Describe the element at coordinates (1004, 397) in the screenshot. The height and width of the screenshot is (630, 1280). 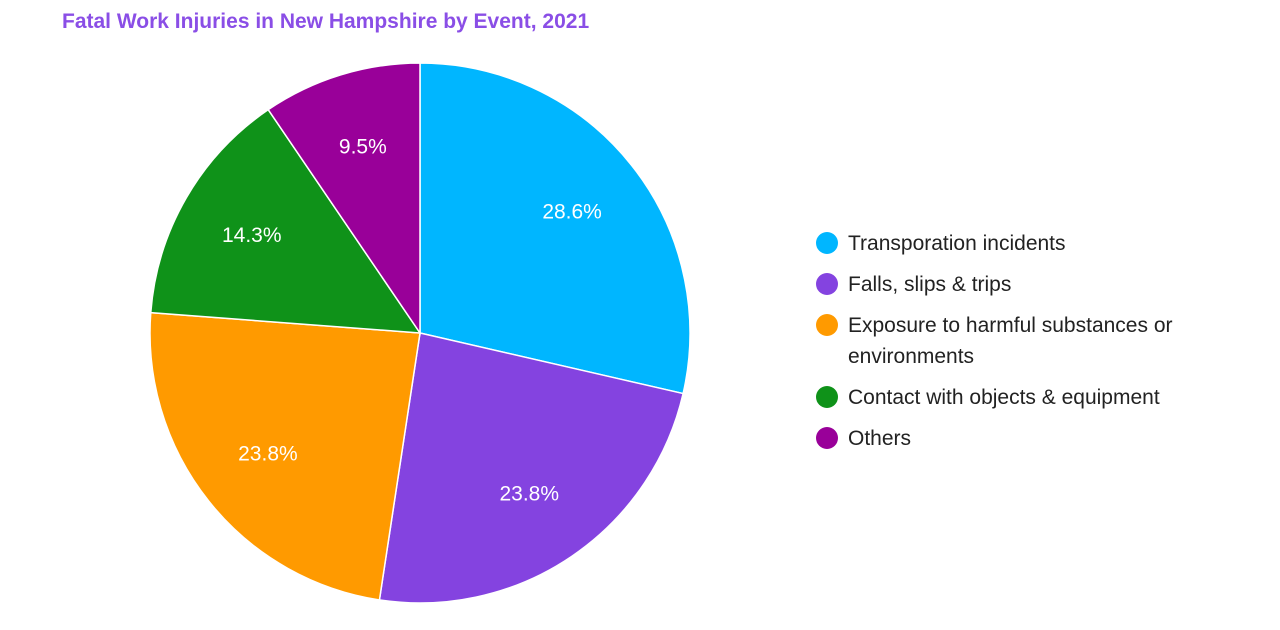
I see `legend-label-3: Contact with objects & equipment` at that location.